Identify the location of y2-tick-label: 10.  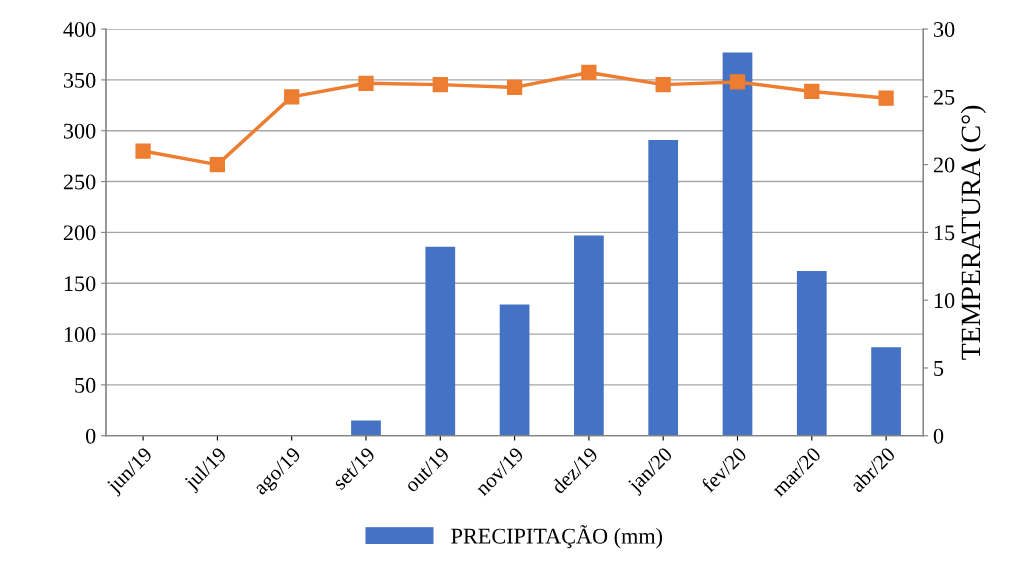
(944, 301).